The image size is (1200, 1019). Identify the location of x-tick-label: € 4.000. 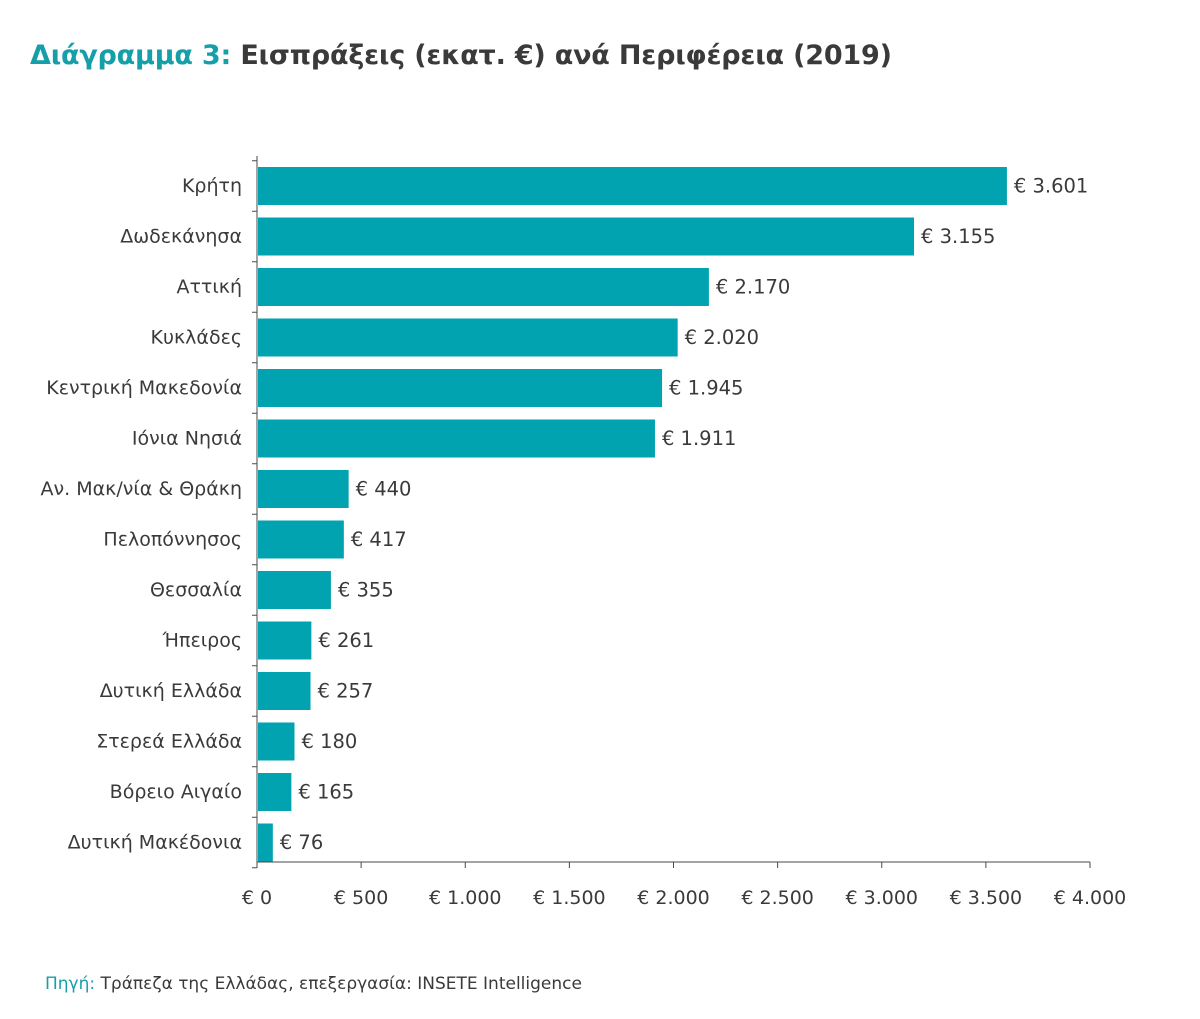
(1090, 898).